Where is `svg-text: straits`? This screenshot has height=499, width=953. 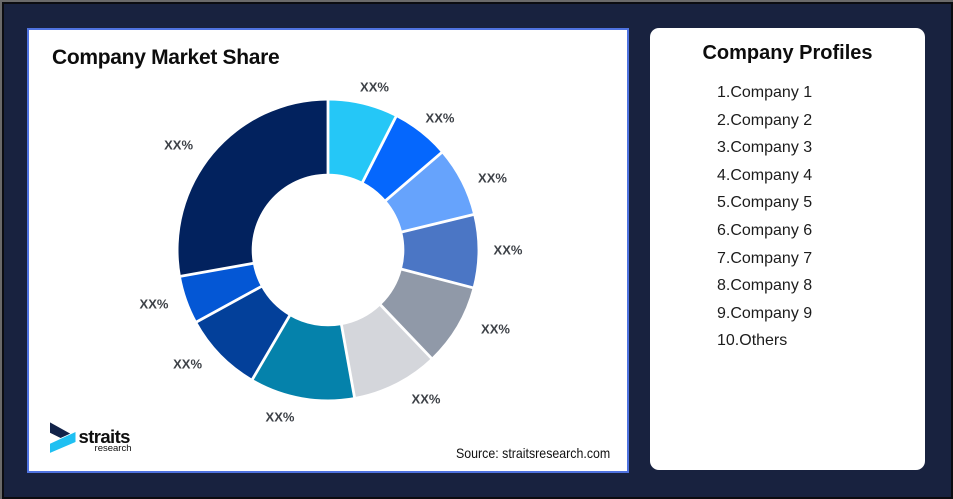
svg-text: straits is located at coordinates (105, 436).